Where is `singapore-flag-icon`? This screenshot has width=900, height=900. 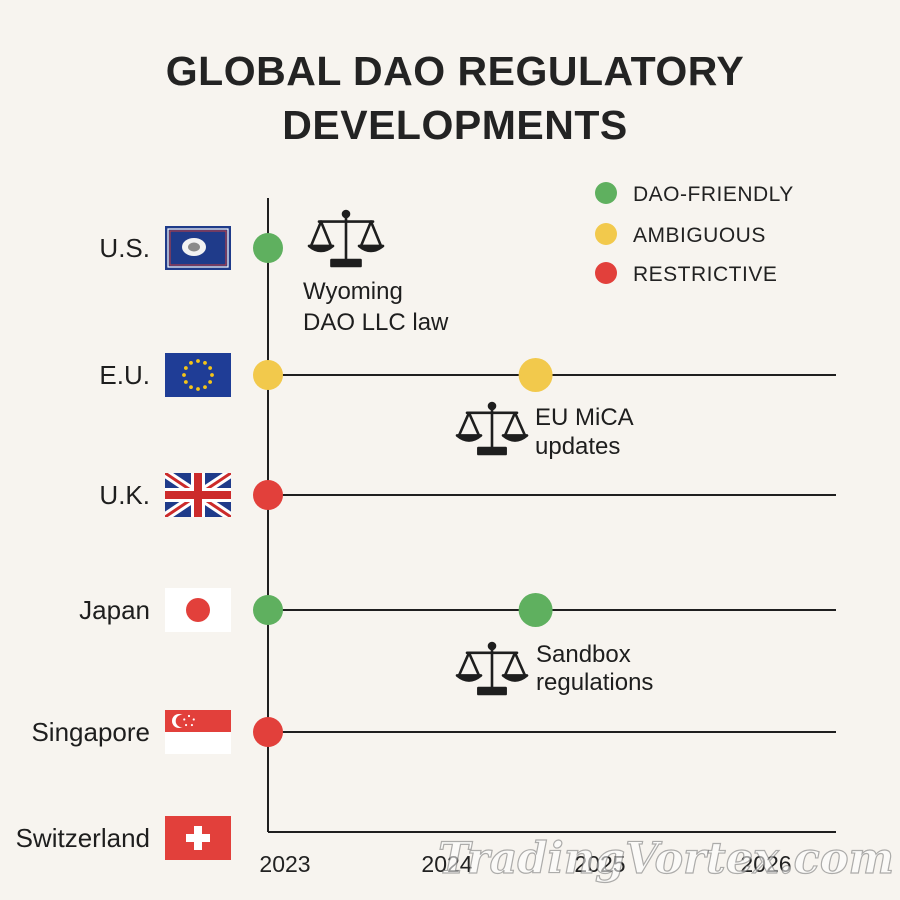 singapore-flag-icon is located at coordinates (198, 732).